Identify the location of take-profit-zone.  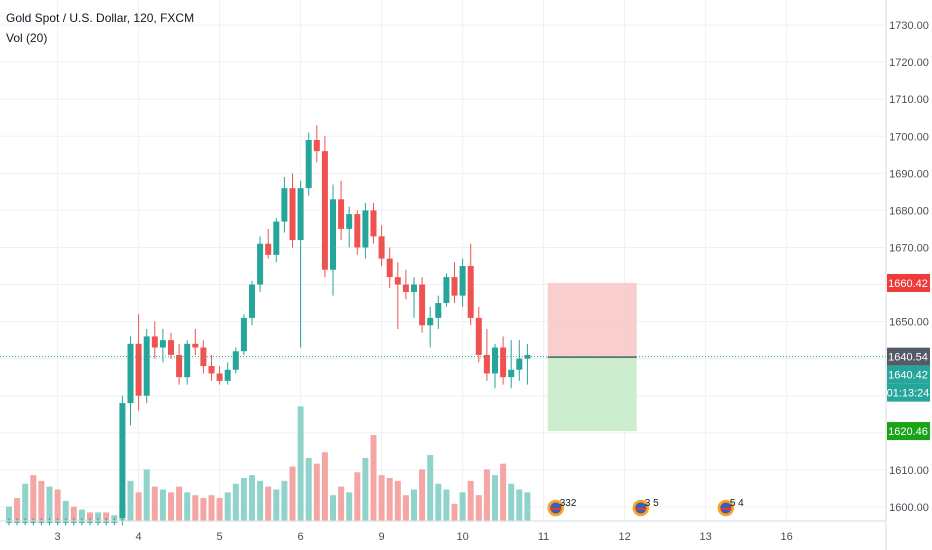
(592, 394).